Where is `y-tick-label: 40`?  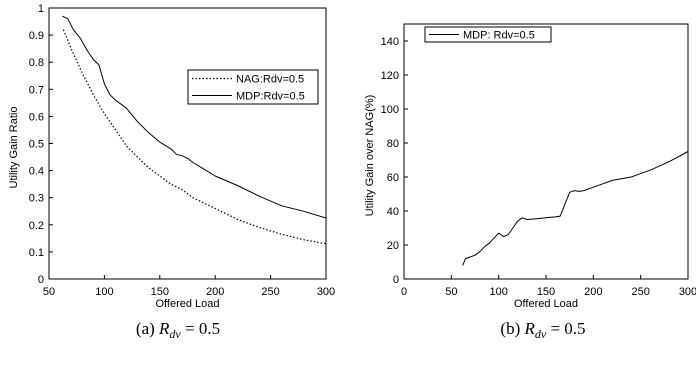 y-tick-label: 40 is located at coordinates (393, 212).